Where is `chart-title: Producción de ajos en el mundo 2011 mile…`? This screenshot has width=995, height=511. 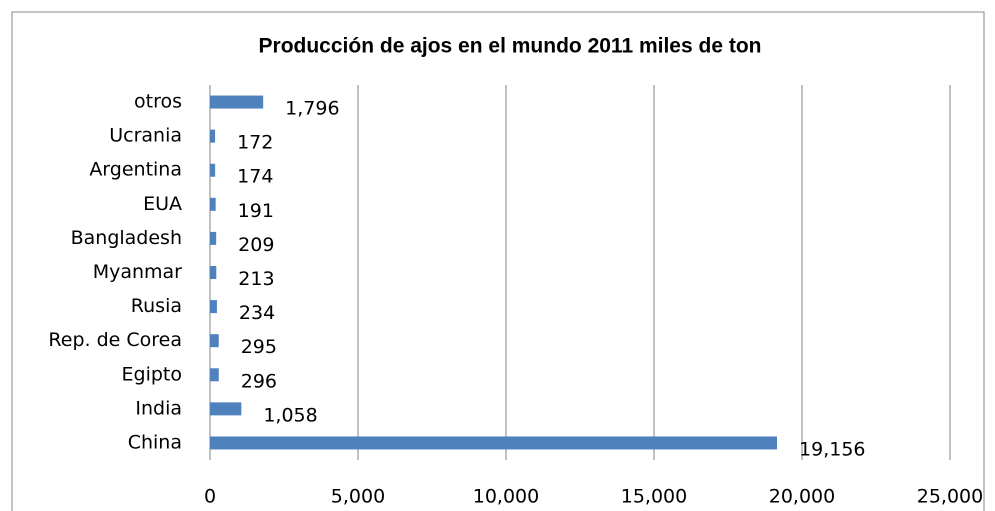 chart-title: Producción de ajos en el mundo 2011 mile… is located at coordinates (510, 46).